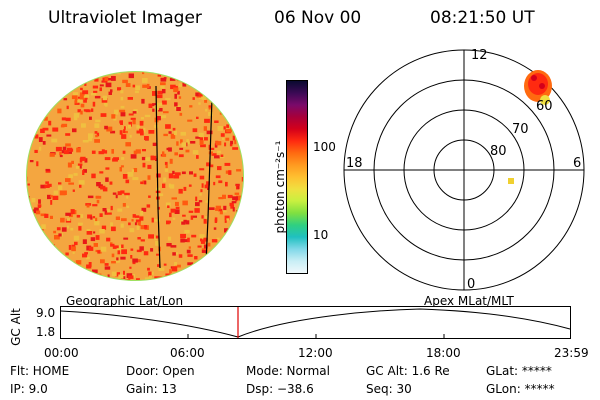 Image resolution: width=600 pixels, height=400 pixels. What do you see at coordinates (520, 129) in the screenshot?
I see `mlat-label-70: 70` at bounding box center [520, 129].